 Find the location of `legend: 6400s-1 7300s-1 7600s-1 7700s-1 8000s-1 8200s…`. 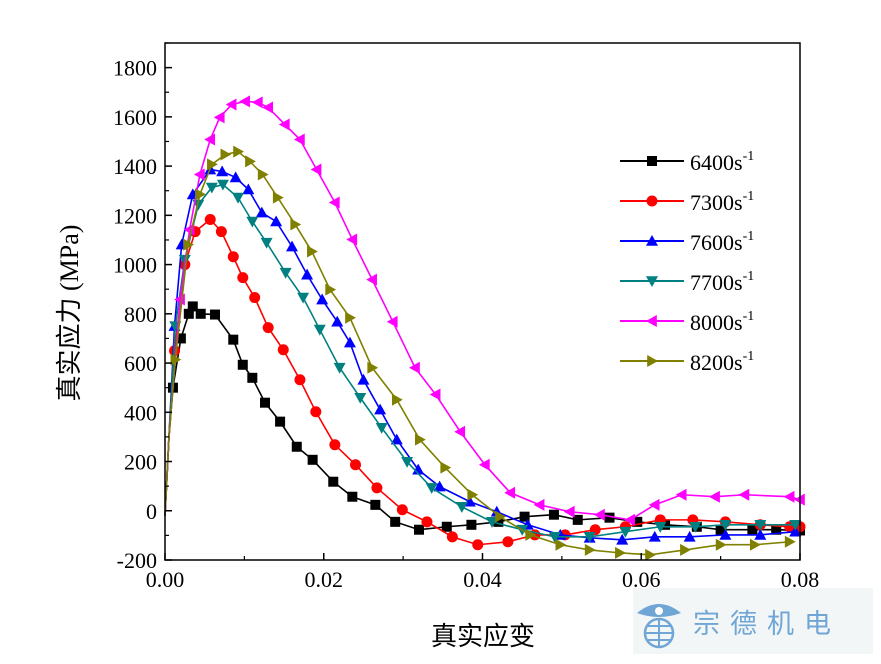

legend: 6400s-1 7300s-1 7600s-1 7700s-1 8000s-1 8200s… is located at coordinates (687, 262).